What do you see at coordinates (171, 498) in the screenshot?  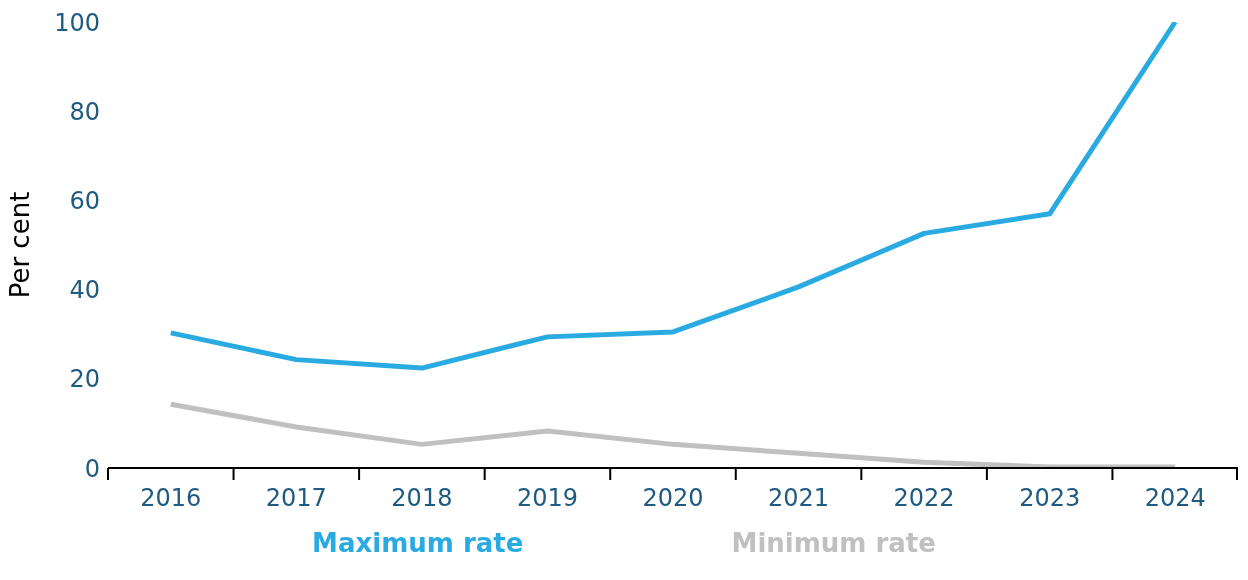 I see `x-tick-label: 2016` at bounding box center [171, 498].